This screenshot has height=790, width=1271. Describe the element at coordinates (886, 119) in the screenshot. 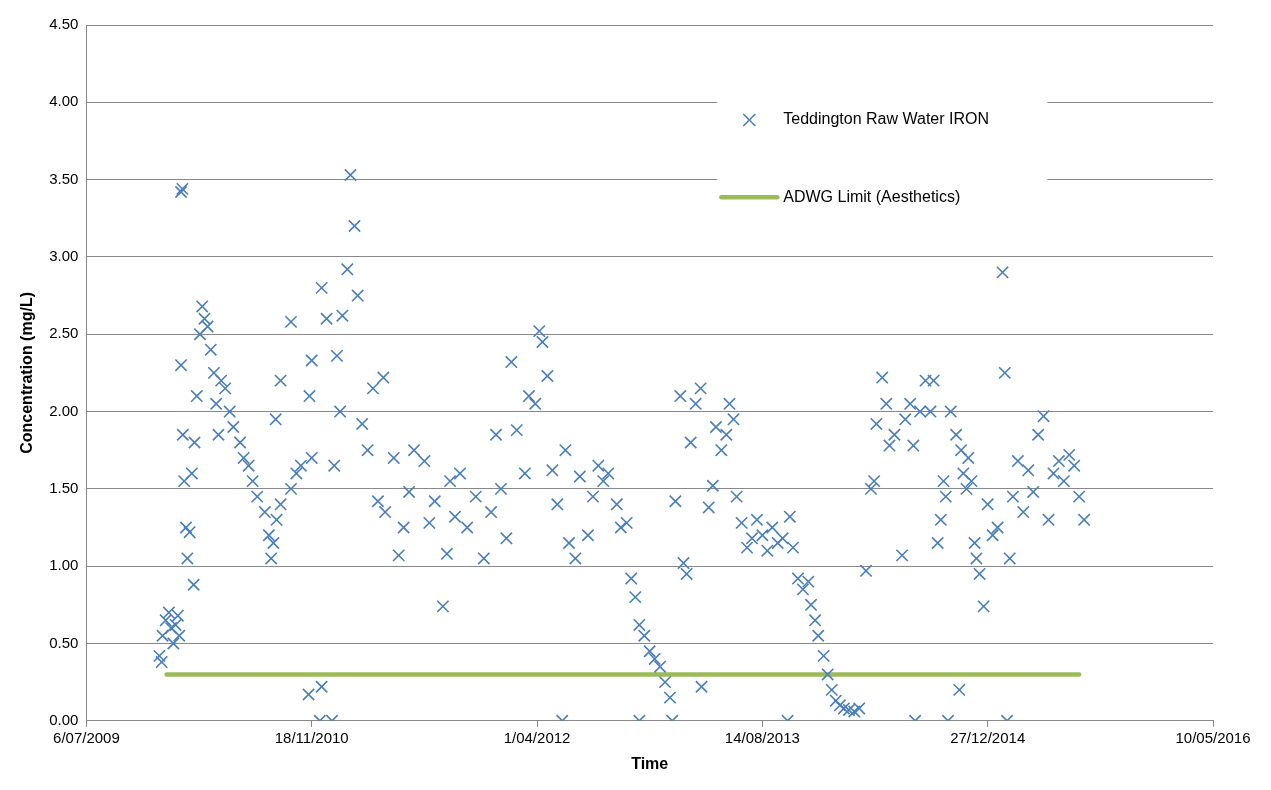

I see `legend-label: Teddington Raw Water IRON` at that location.